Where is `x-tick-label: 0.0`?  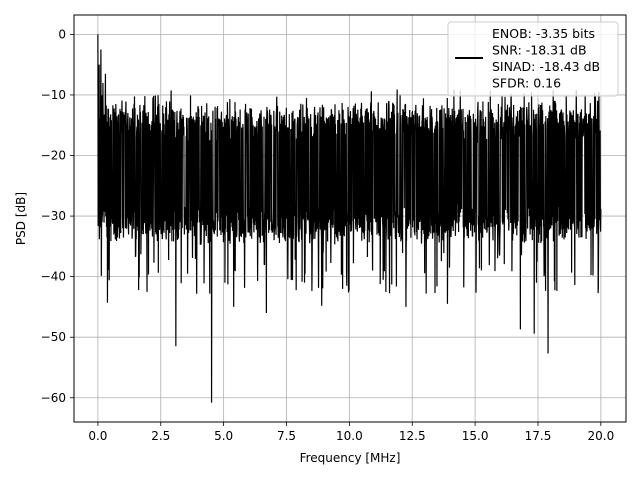
x-tick-label: 0.0 is located at coordinates (97, 436).